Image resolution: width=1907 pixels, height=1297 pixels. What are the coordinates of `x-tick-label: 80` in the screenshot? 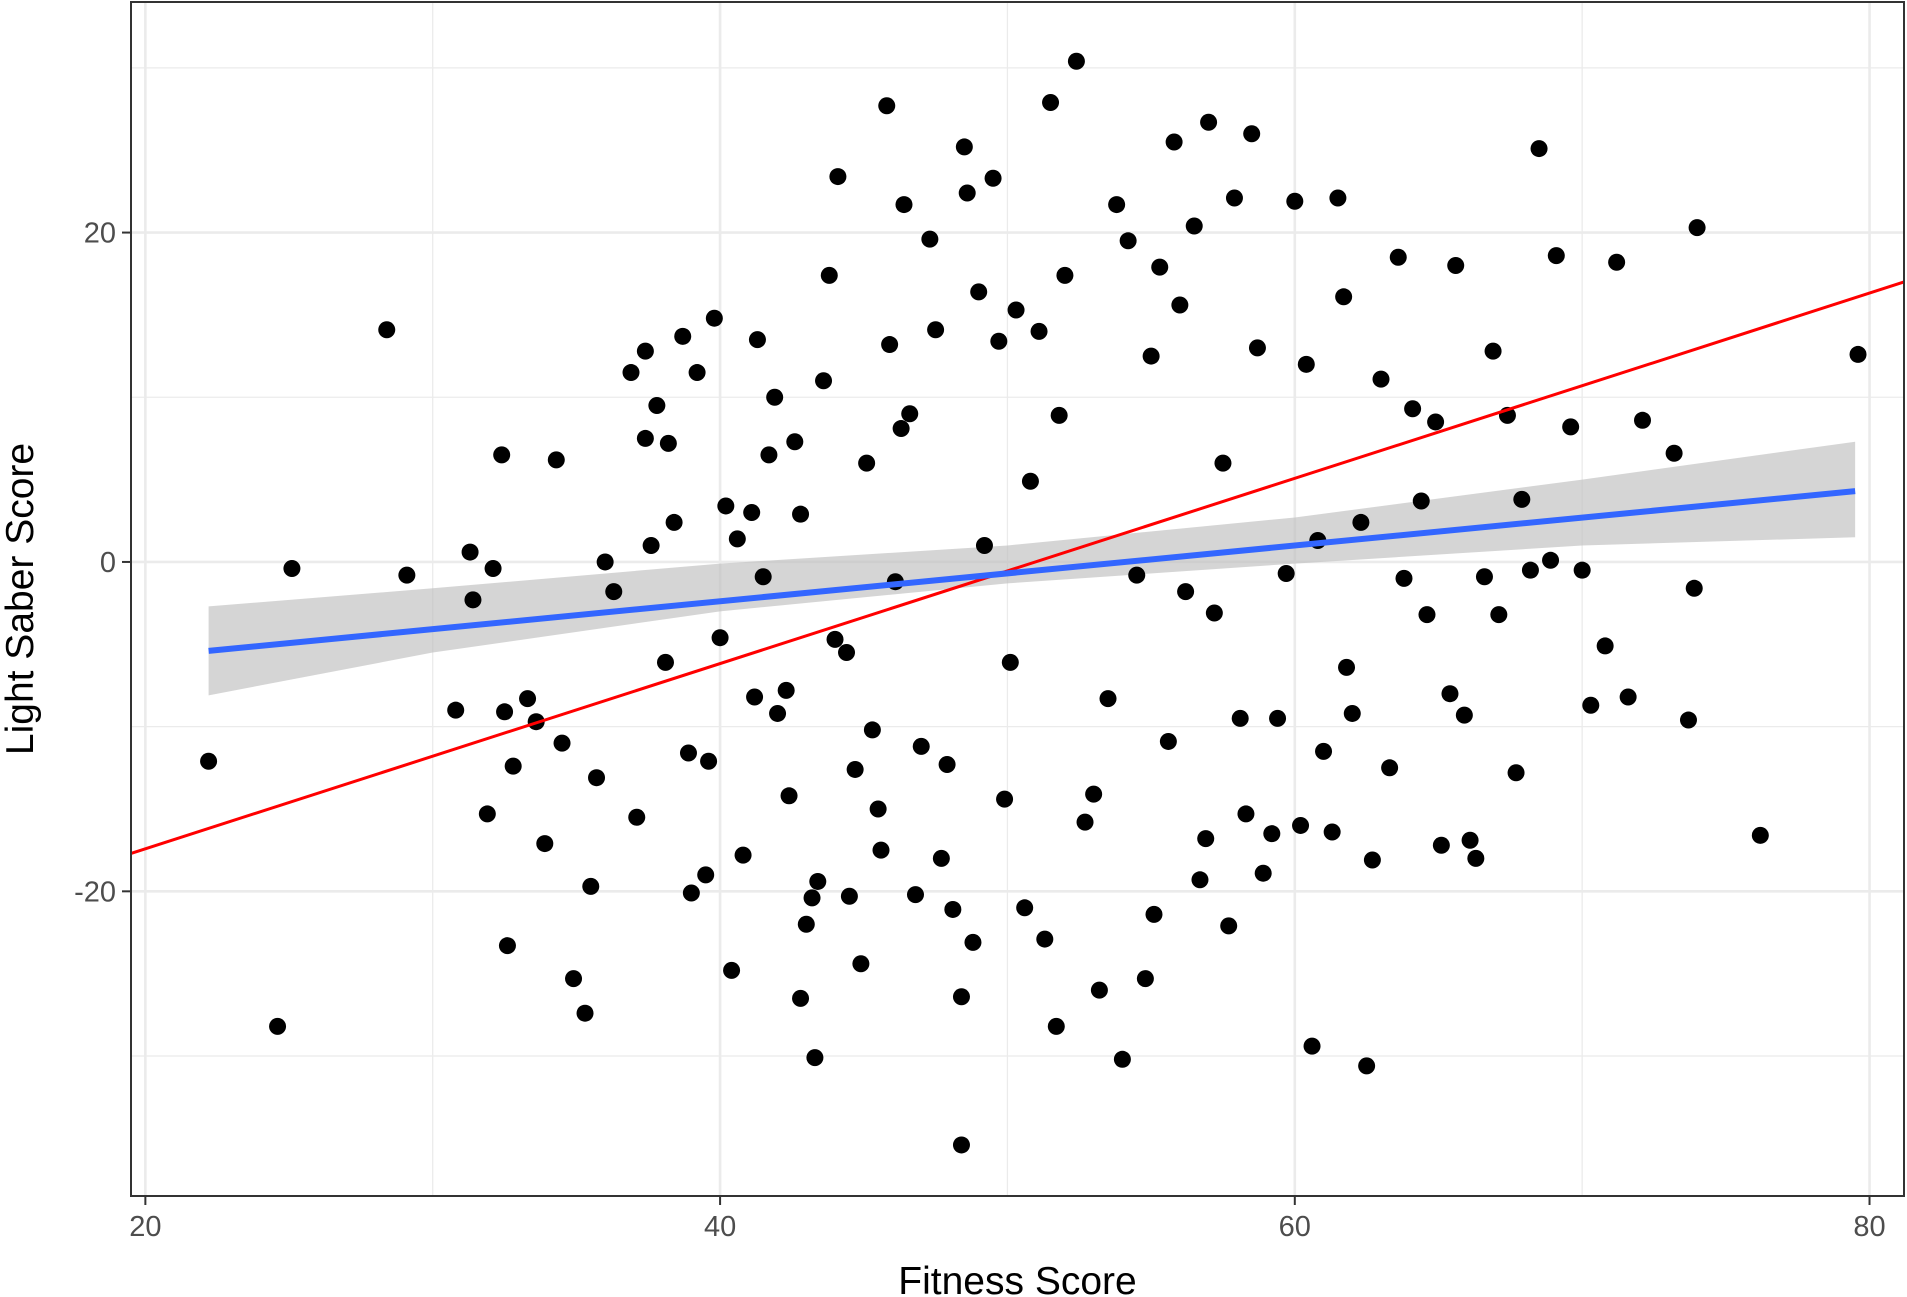 It's located at (1869, 1227).